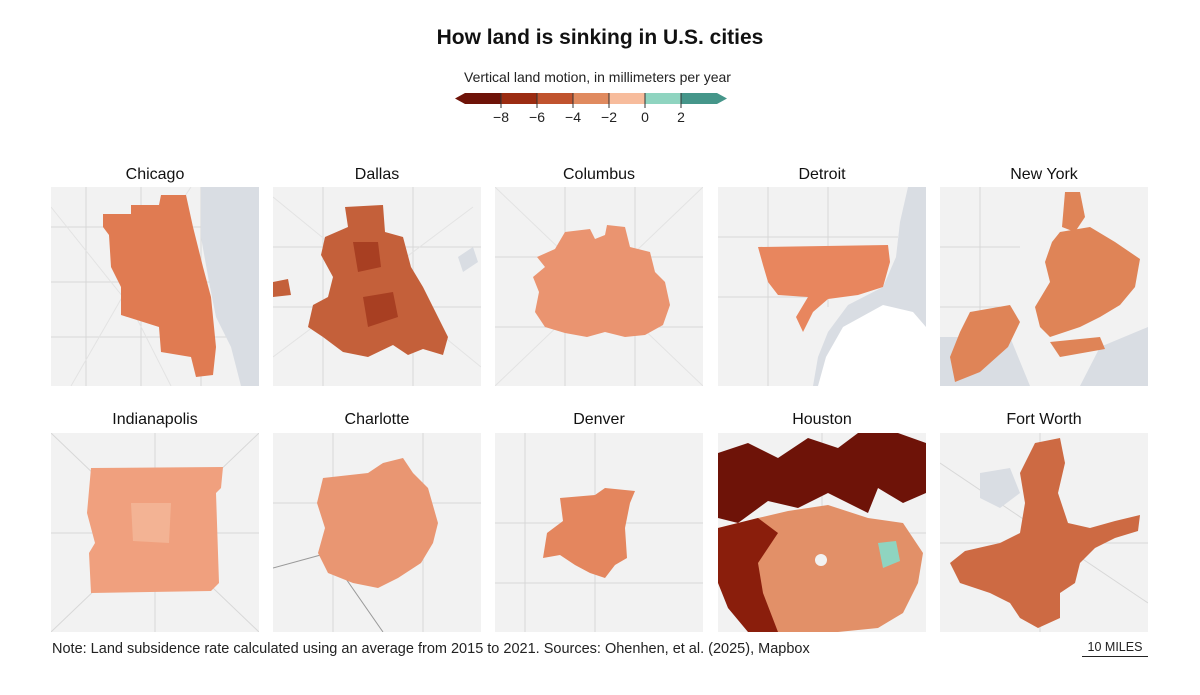 The height and width of the screenshot is (695, 1200). I want to click on color-legend: −8 −6 −4 −2 0 2, so click(591, 109).